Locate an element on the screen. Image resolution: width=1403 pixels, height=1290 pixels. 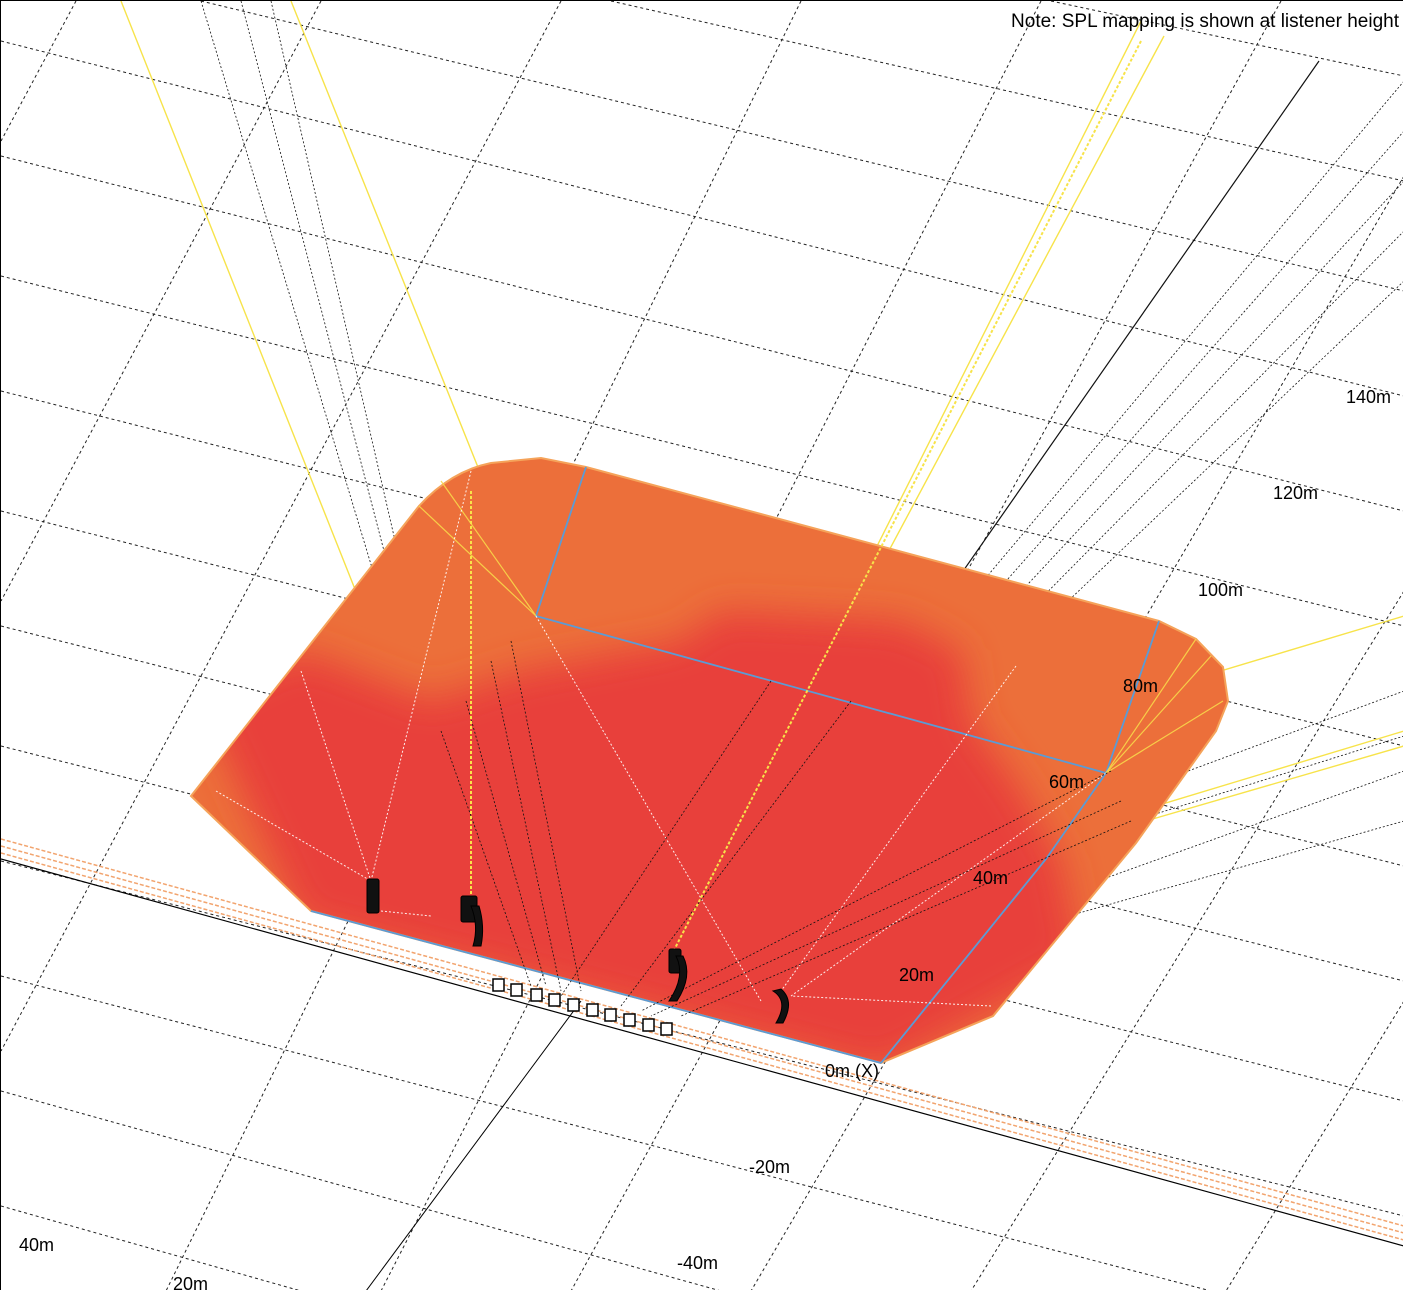
axis-label-80m: 80m is located at coordinates (1140, 686).